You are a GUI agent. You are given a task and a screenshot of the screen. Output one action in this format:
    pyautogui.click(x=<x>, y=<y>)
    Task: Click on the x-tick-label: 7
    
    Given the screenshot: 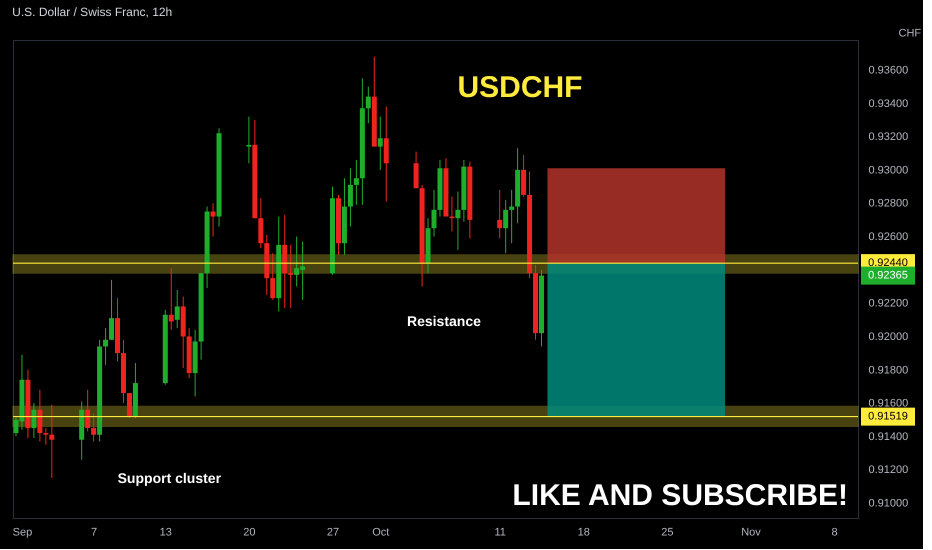 What is the action you would take?
    pyautogui.click(x=94, y=532)
    